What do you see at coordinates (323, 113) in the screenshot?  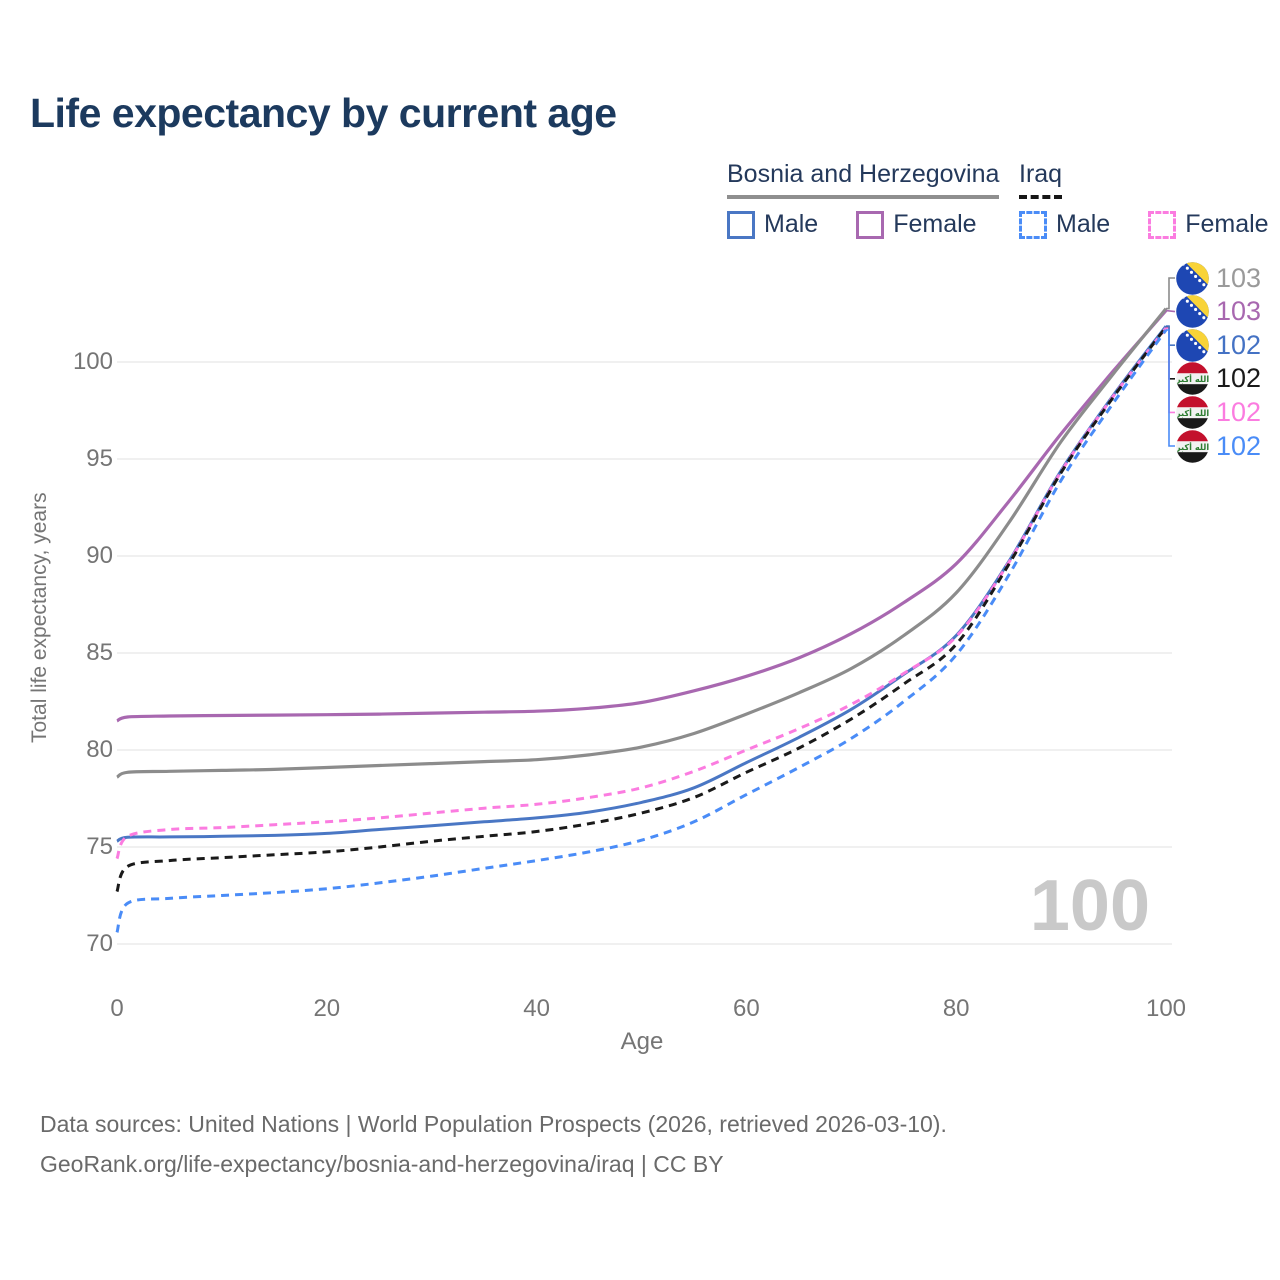 I see `page-title: Life expectancy by current age` at bounding box center [323, 113].